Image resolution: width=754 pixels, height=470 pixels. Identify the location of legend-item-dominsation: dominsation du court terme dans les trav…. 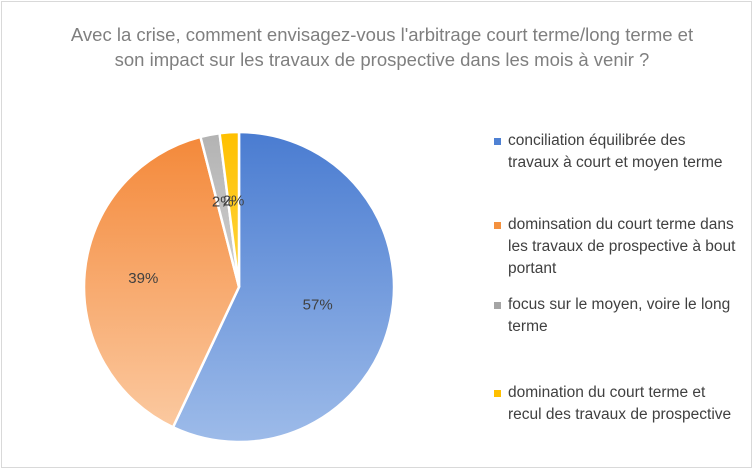
(616, 247).